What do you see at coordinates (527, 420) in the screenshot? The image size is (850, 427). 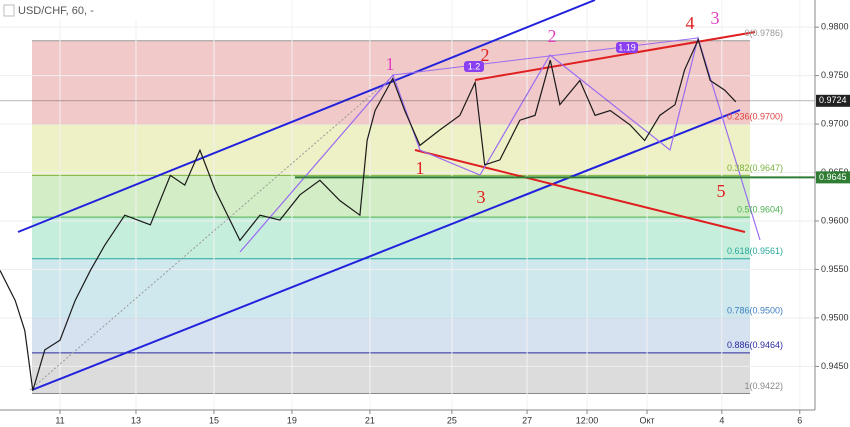 I see `x-tick-label: 27` at bounding box center [527, 420].